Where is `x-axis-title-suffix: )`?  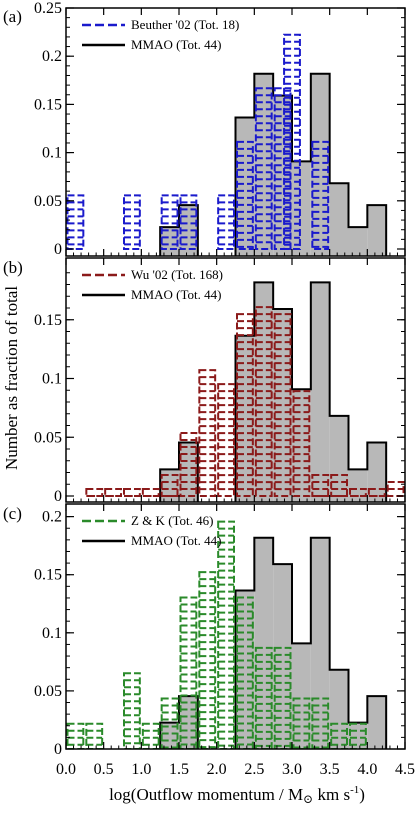 x-axis-title-suffix: ) is located at coordinates (362, 794).